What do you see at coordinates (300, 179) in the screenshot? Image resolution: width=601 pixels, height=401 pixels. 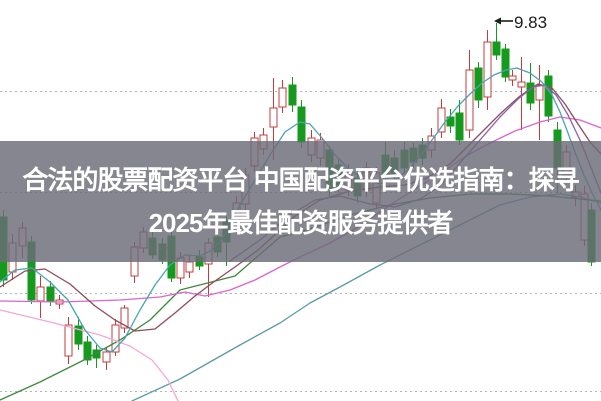 I see `headline-line-1: 合法的股票配资平台 中国配资平台优选指南：探寻` at bounding box center [300, 179].